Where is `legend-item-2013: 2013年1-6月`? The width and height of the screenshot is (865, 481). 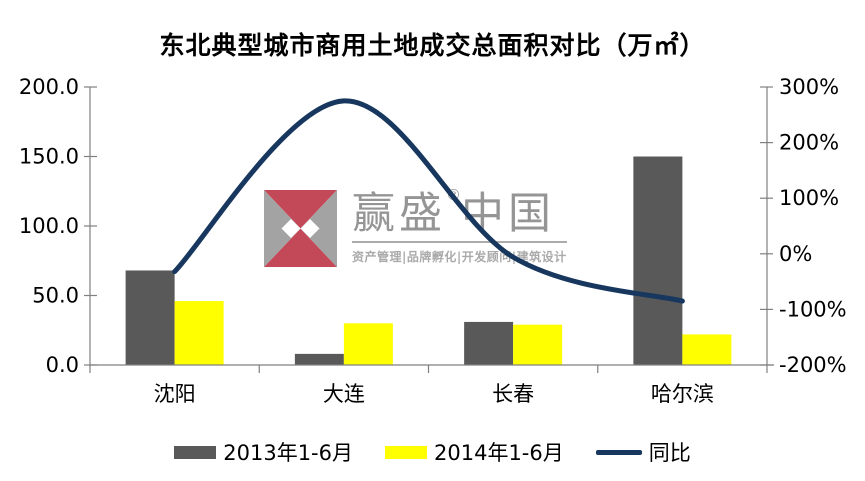
legend-item-2013: 2013年1-6月 is located at coordinates (263, 452).